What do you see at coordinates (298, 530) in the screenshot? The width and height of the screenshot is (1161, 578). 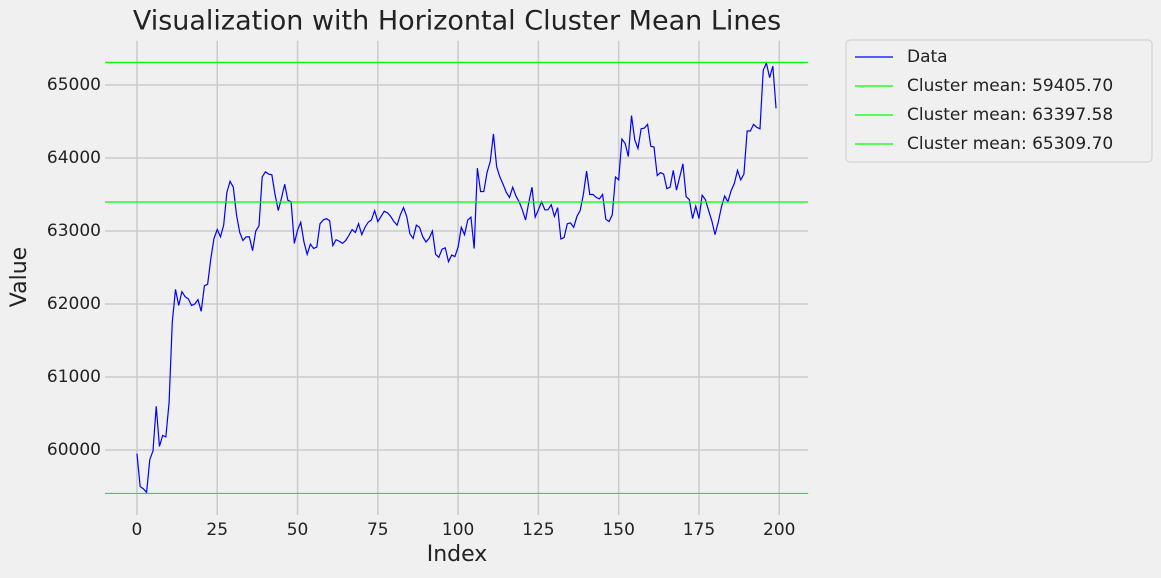 I see `x-tick-label: 50` at bounding box center [298, 530].